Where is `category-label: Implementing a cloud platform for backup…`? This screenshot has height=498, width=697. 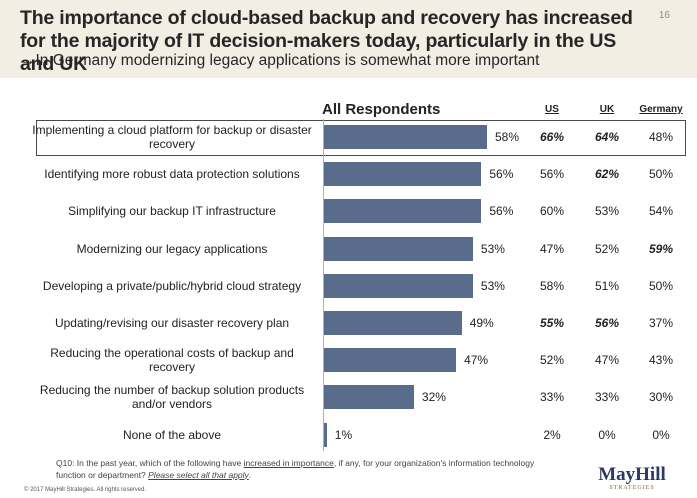 category-label: Implementing a cloud platform for backup… is located at coordinates (172, 137).